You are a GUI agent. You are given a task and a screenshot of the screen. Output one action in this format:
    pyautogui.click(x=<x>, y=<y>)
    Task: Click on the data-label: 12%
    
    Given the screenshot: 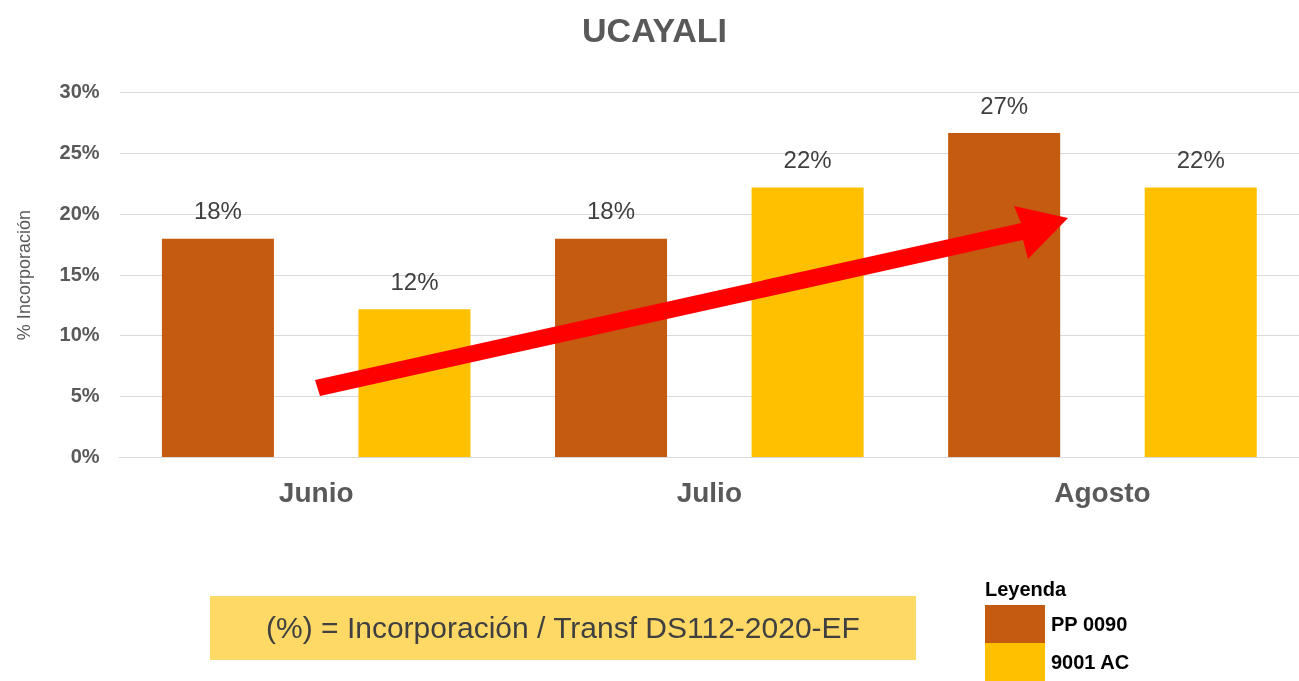 What is the action you would take?
    pyautogui.click(x=414, y=281)
    